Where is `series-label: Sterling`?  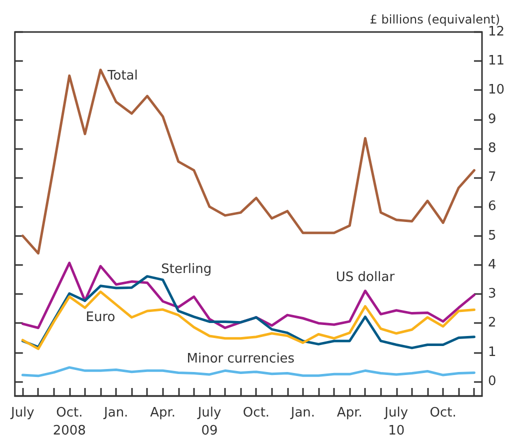
series-label: Sterling is located at coordinates (186, 269).